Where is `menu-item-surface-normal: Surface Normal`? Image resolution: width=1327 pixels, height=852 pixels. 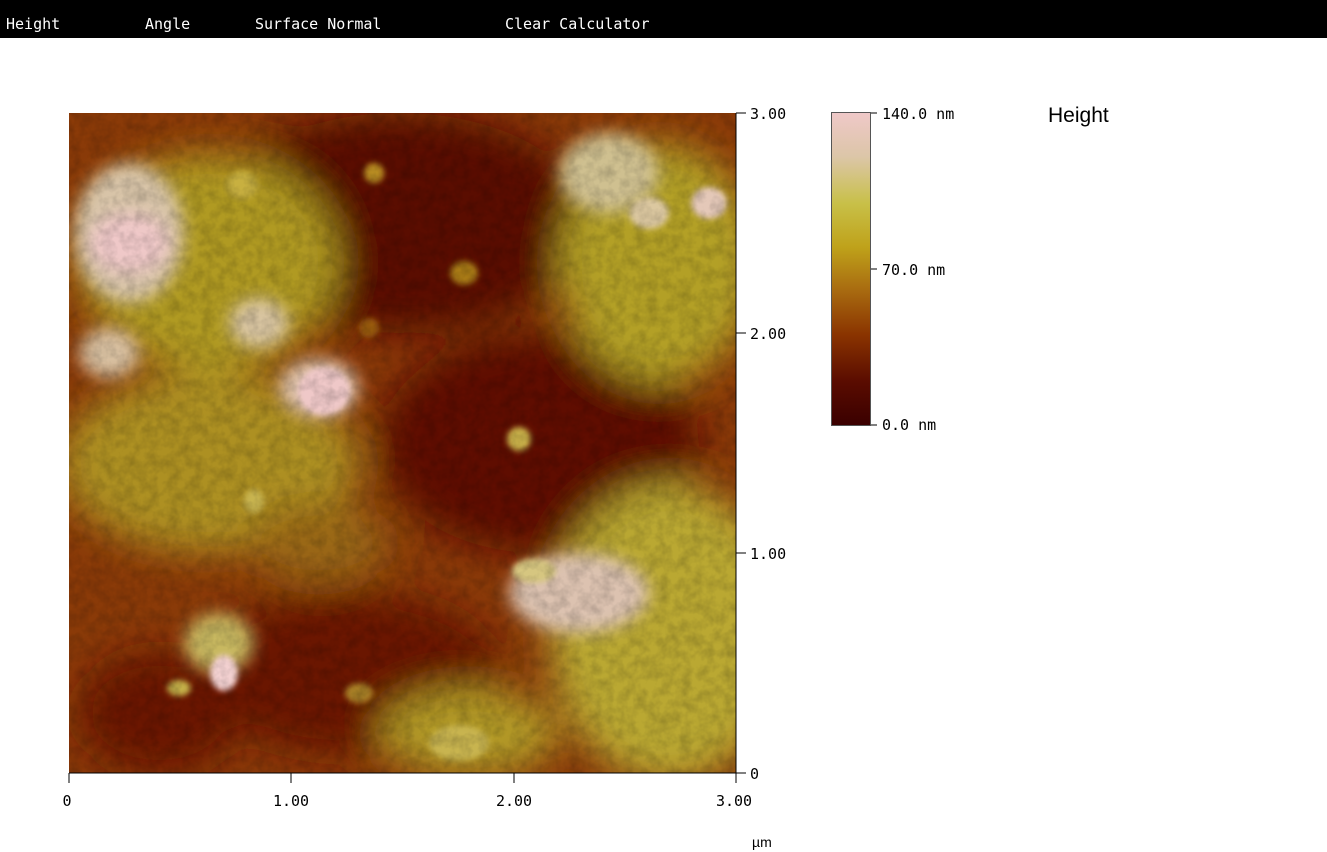
menu-item-surface-normal: Surface Normal is located at coordinates (318, 24).